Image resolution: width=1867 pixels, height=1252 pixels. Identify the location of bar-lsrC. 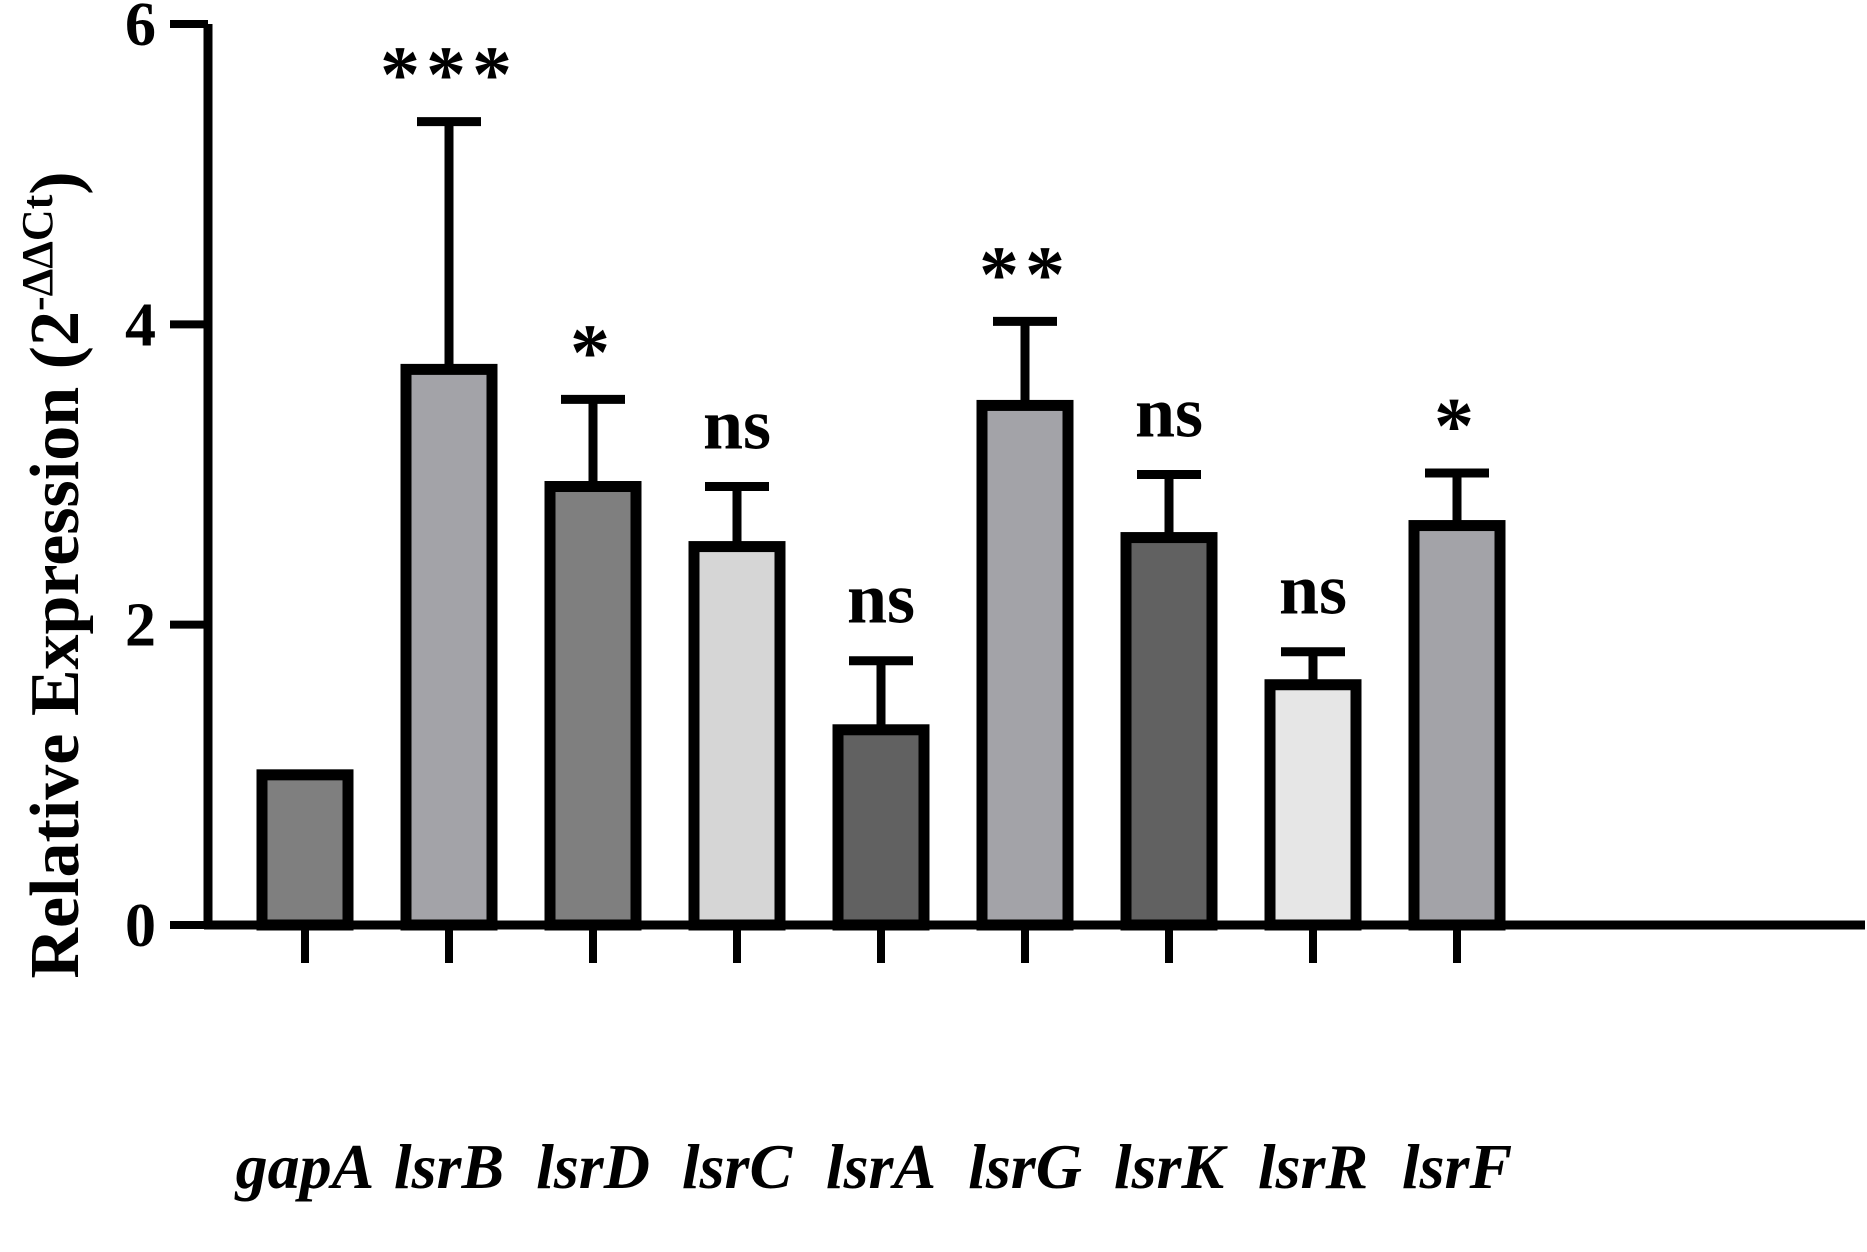
(737, 736).